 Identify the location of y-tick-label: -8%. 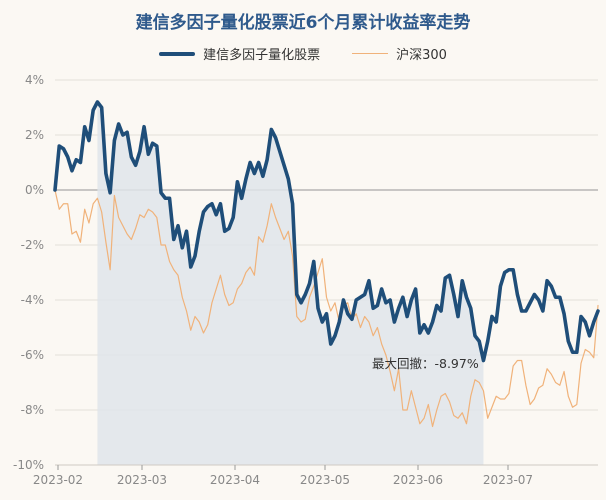
(32, 410).